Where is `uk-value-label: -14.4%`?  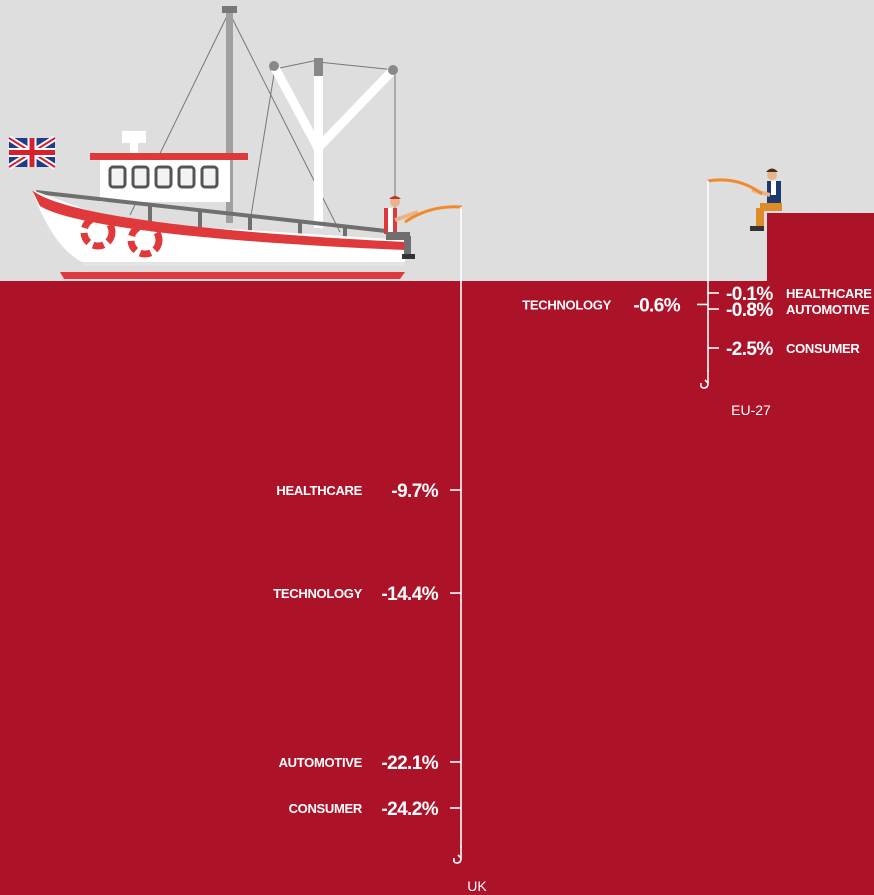 uk-value-label: -14.4% is located at coordinates (409, 594).